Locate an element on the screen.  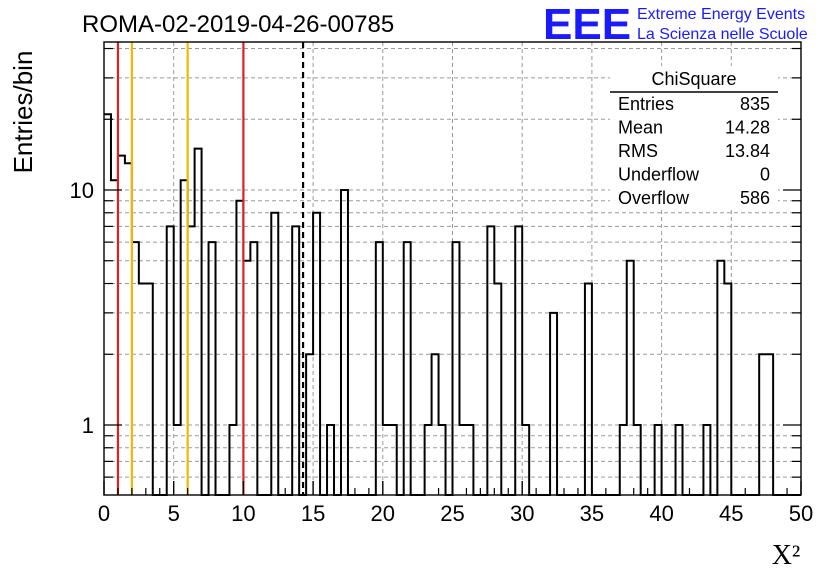
x-tick-label: 10 is located at coordinates (243, 513).